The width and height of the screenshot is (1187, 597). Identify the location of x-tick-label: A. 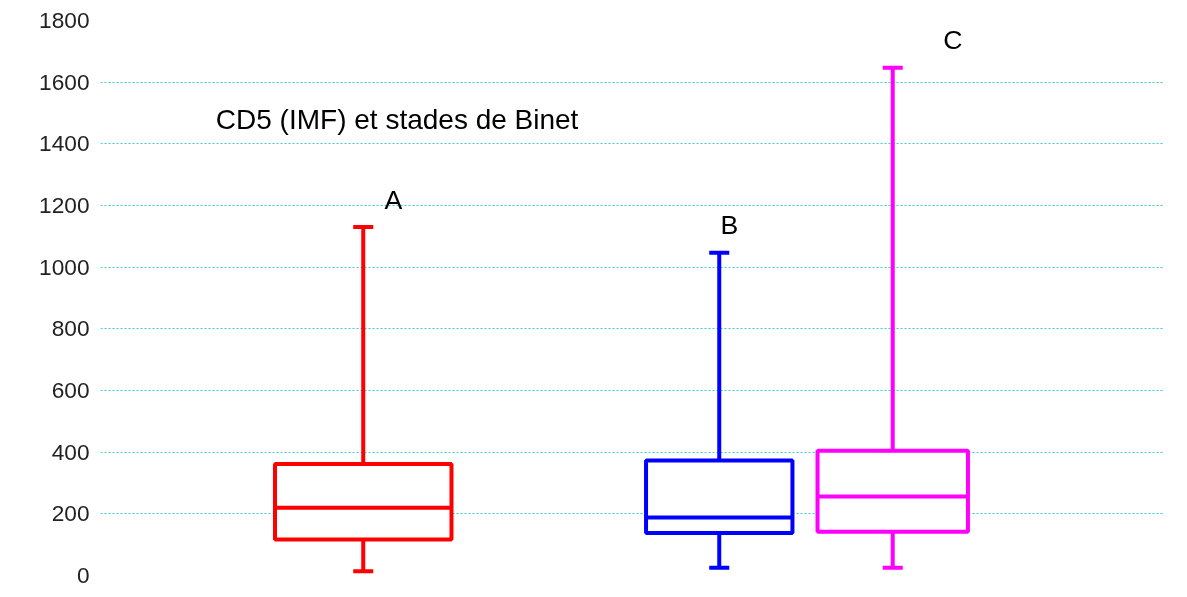
(393, 199).